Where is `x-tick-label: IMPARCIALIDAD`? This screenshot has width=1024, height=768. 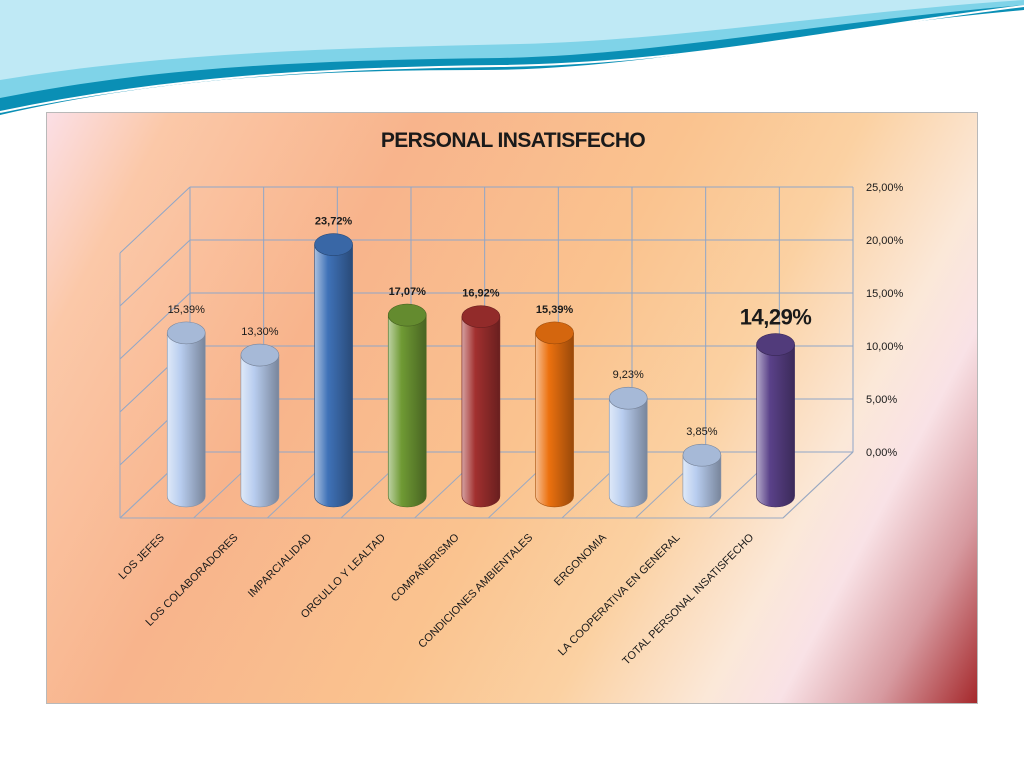
x-tick-label: IMPARCIALIDAD is located at coordinates (280, 566).